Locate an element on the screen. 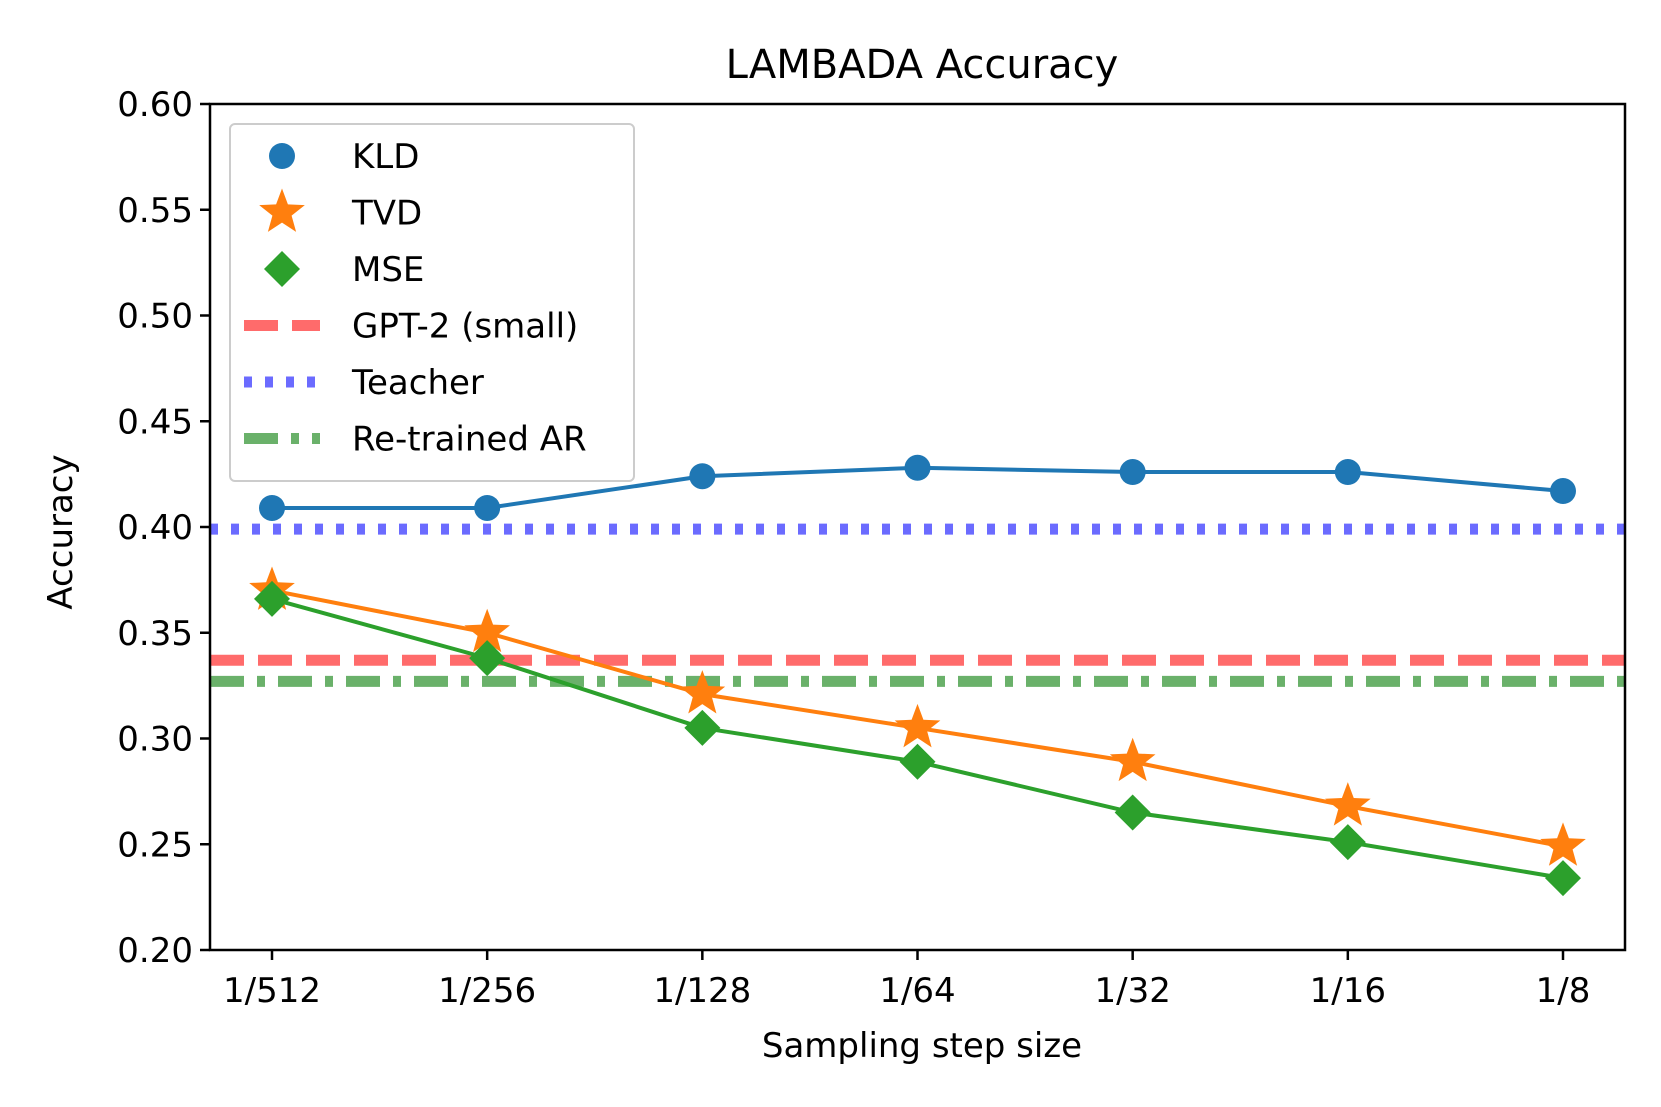  y-tick-label: 0.50 is located at coordinates (155, 317).